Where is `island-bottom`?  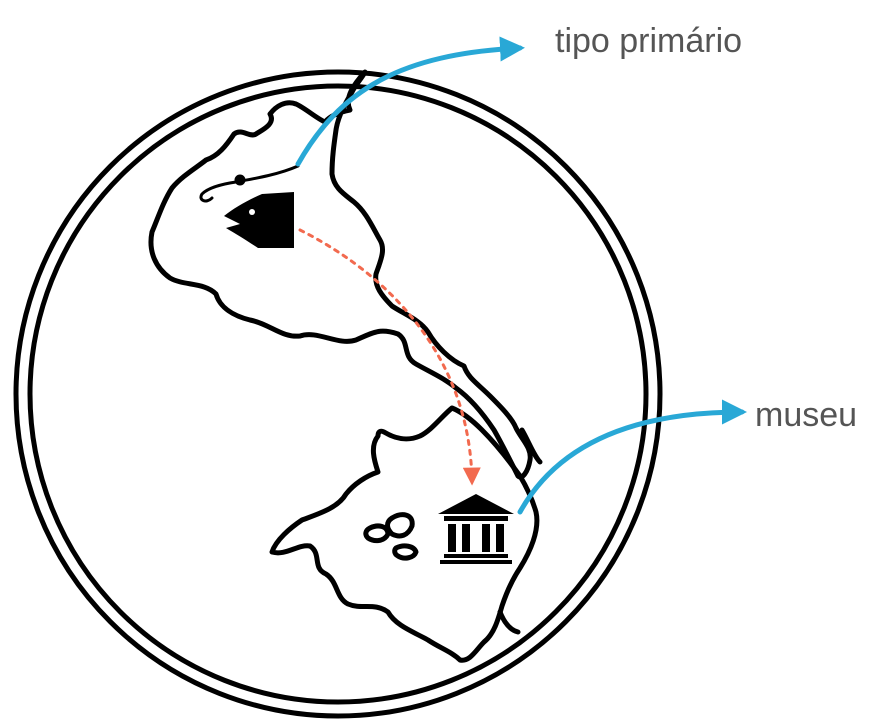
island-bottom is located at coordinates (405, 552).